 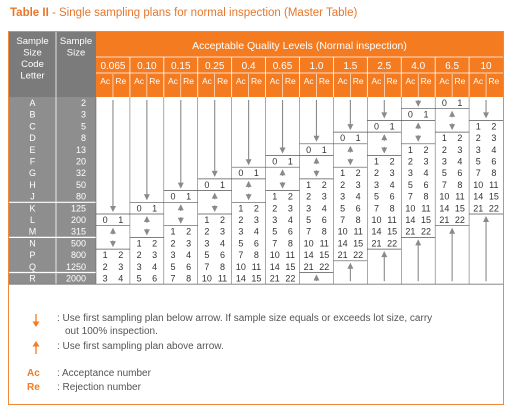 I want to click on row-letter: L, so click(x=32, y=220).